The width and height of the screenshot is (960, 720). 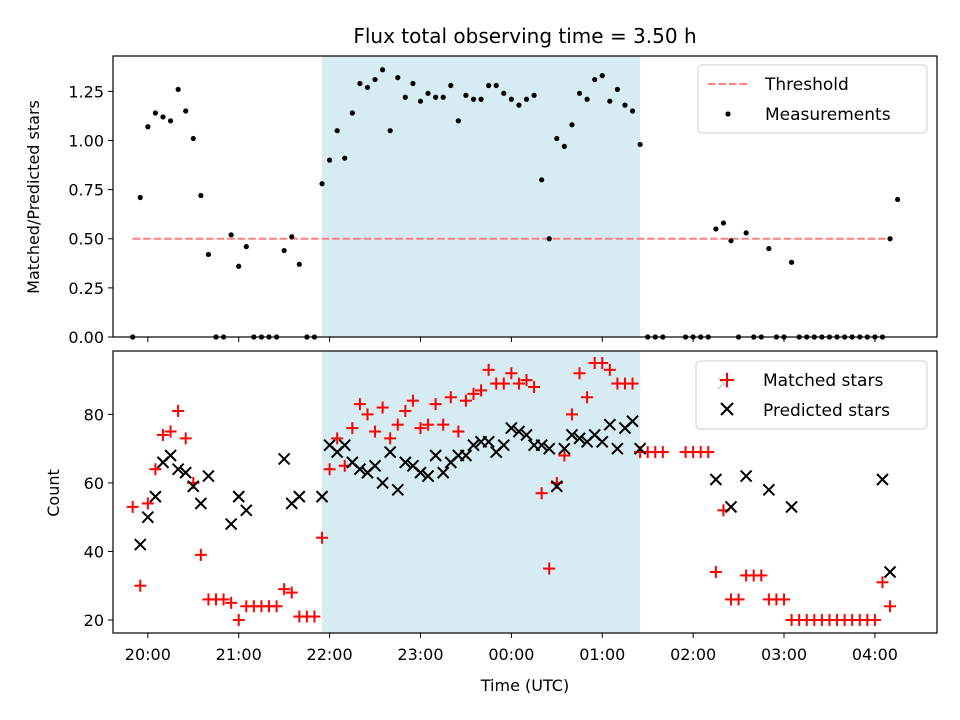 I want to click on x-tick-label: 04:00, so click(x=875, y=654).